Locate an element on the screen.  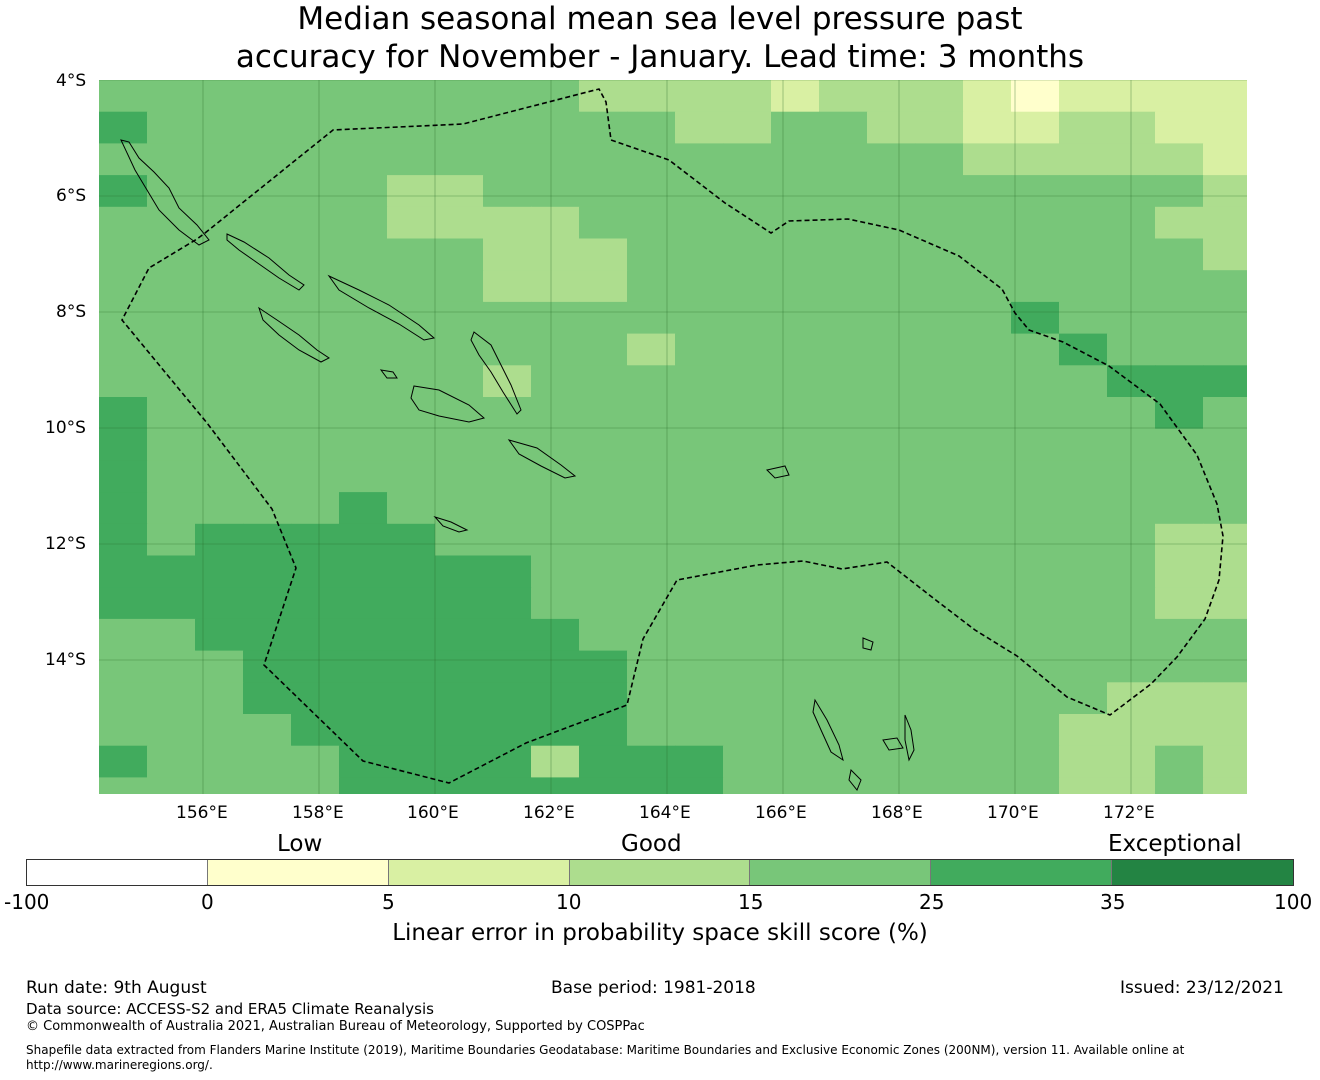
colorbar-segment is located at coordinates (841, 872).